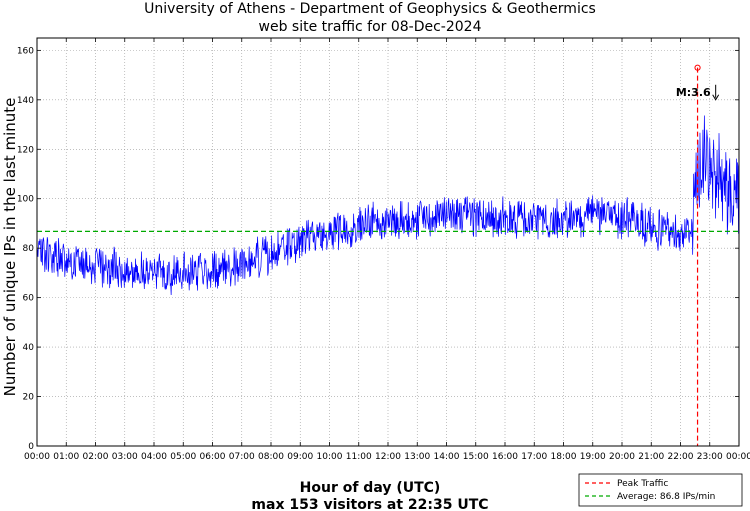 This screenshot has height=511, width=750. Describe the element at coordinates (25, 150) in the screenshot. I see `y-tick-label: 120` at that location.